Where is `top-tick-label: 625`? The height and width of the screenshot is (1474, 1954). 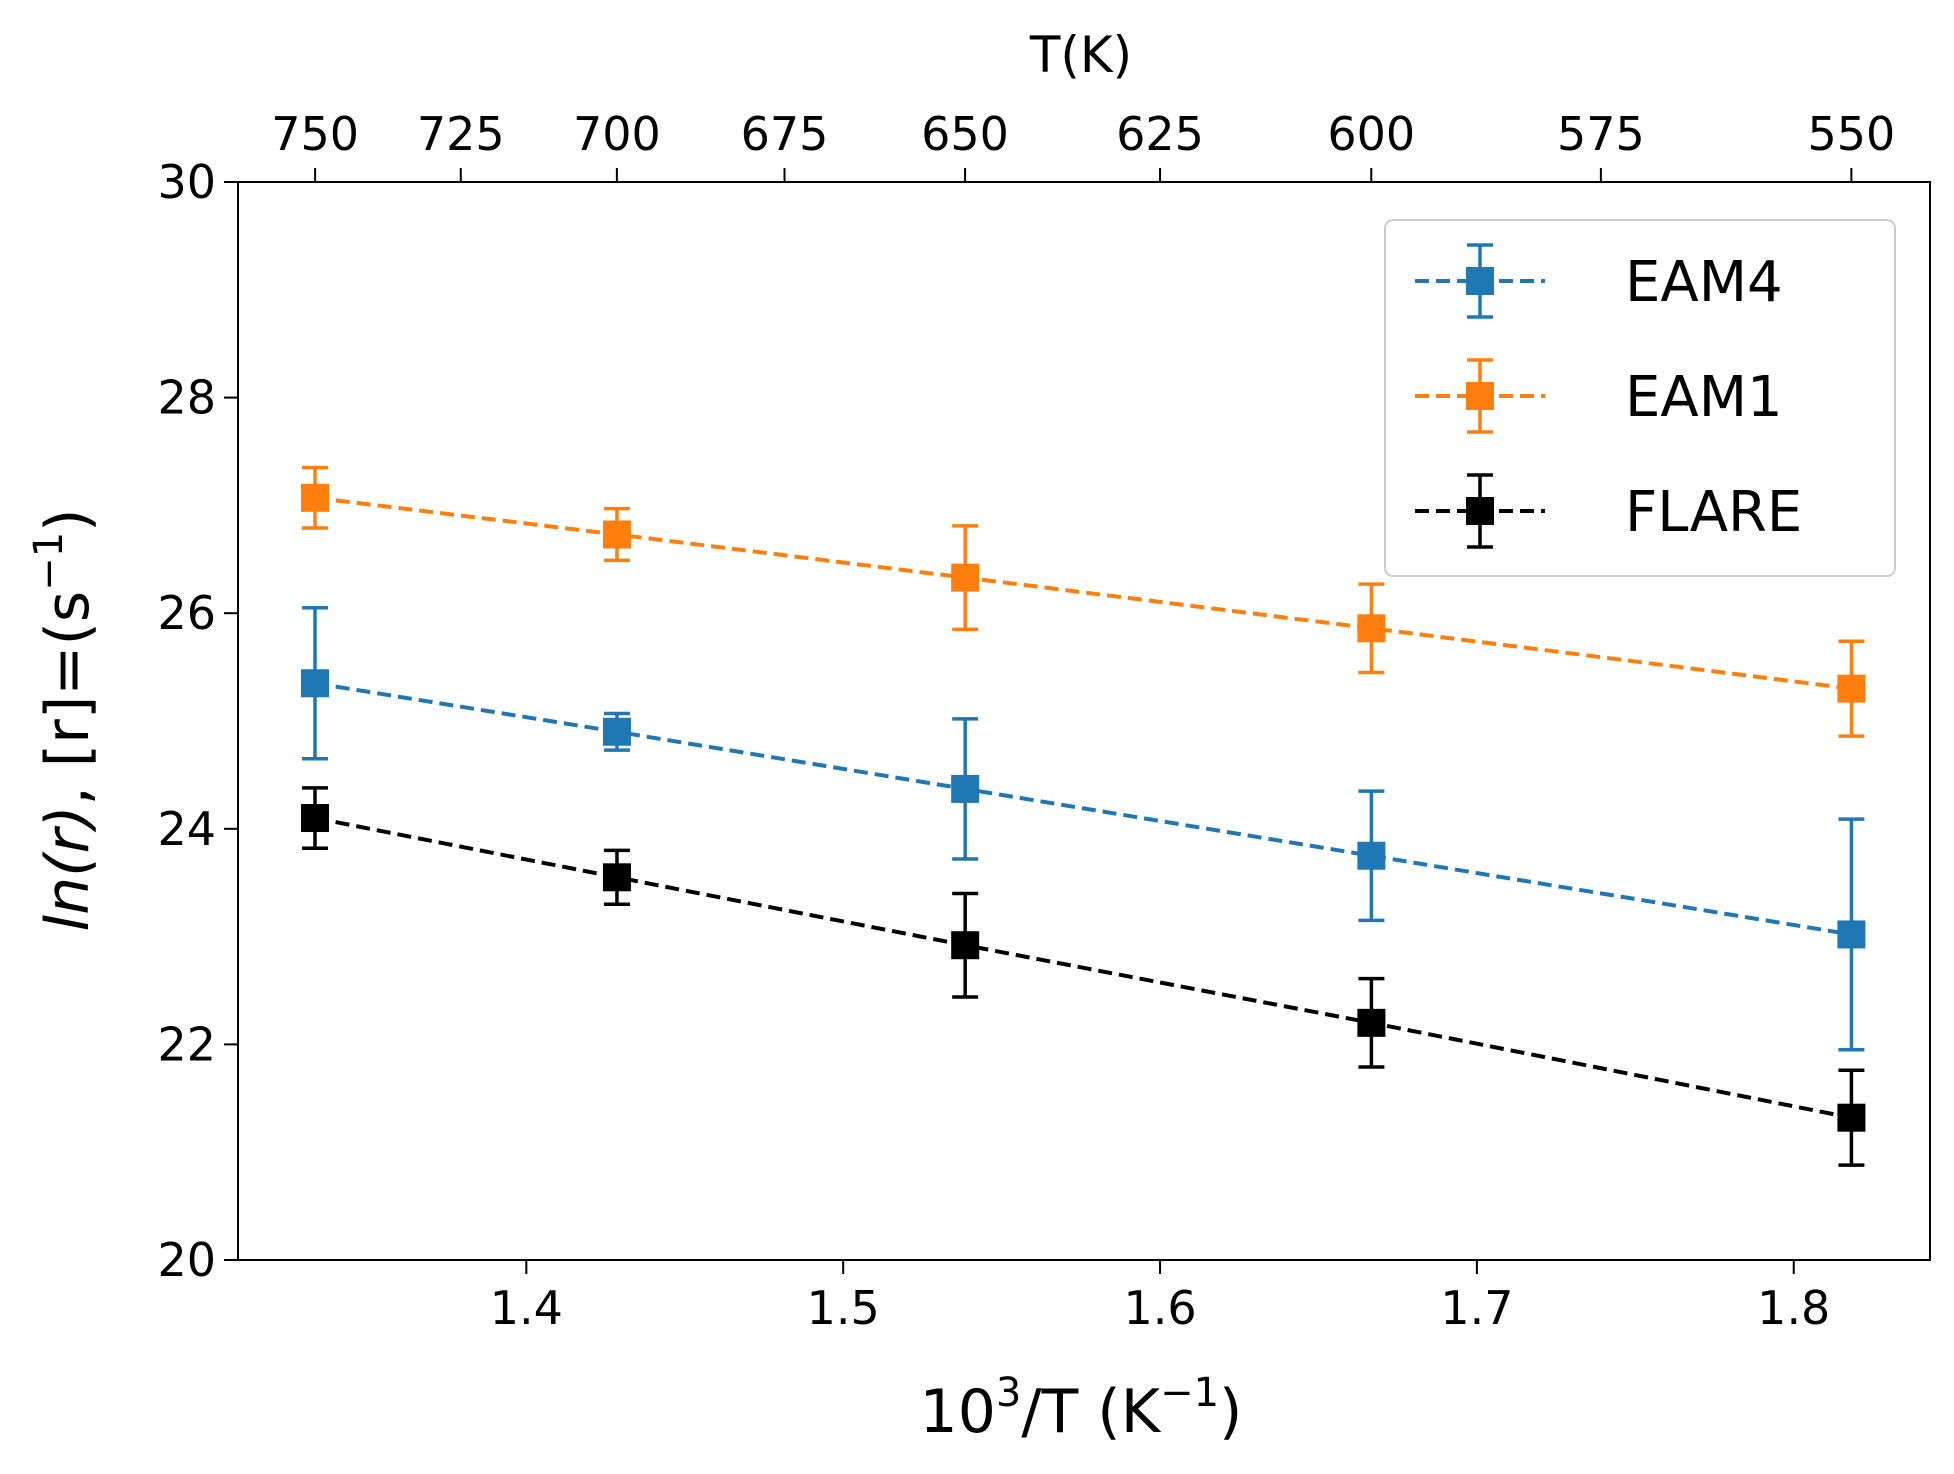 top-tick-label: 625 is located at coordinates (1160, 134).